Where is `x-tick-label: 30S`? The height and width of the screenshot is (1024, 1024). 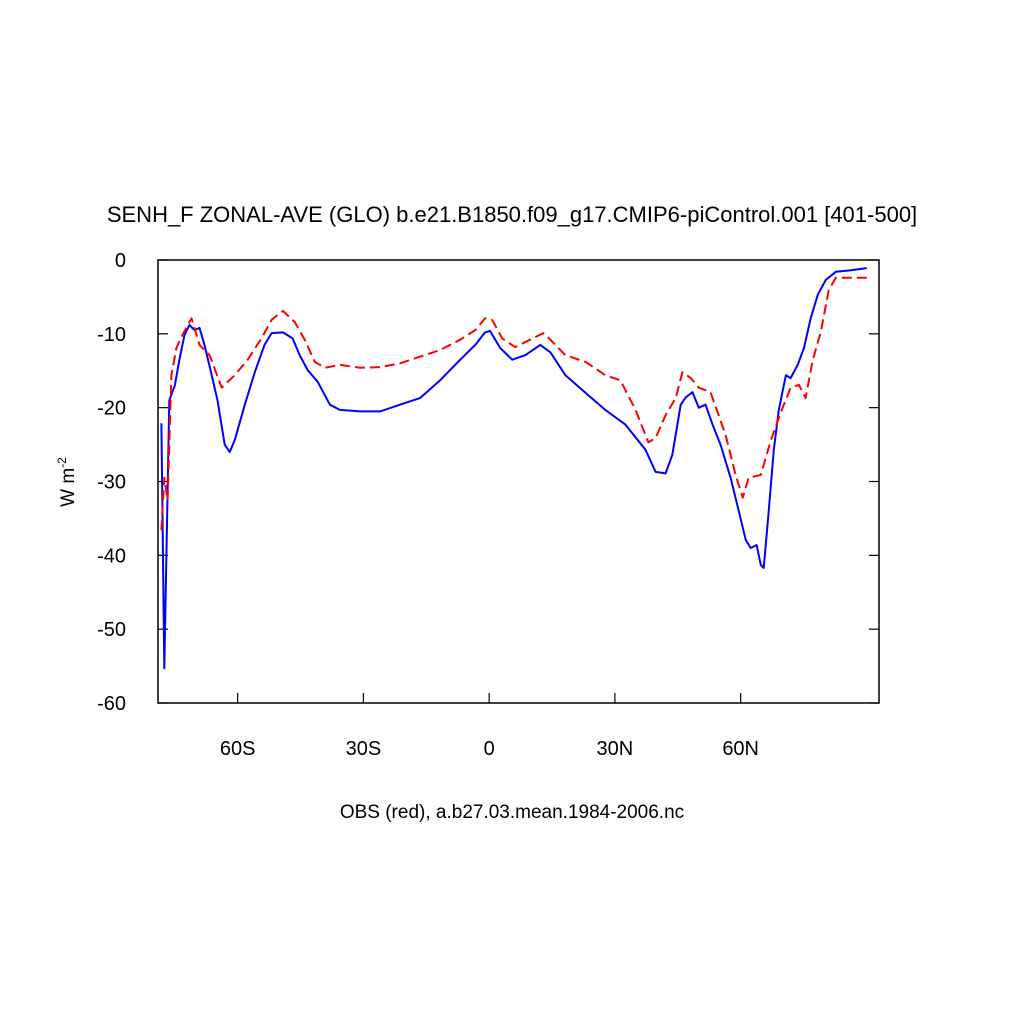
x-tick-label: 30S is located at coordinates (364, 749).